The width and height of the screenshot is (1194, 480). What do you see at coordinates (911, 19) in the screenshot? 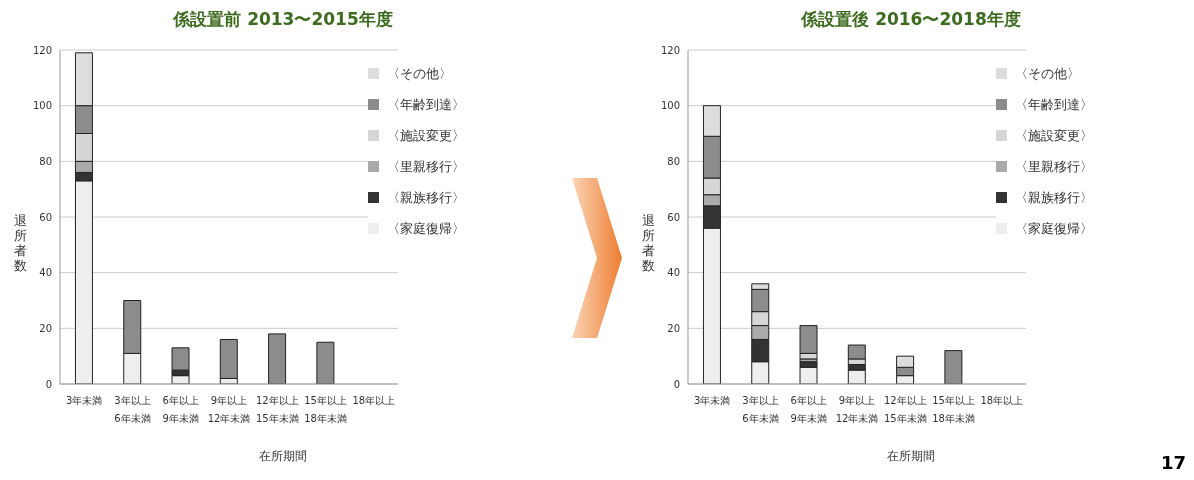
I see `chart-title: 係設置後 2016〜2018年度` at bounding box center [911, 19].